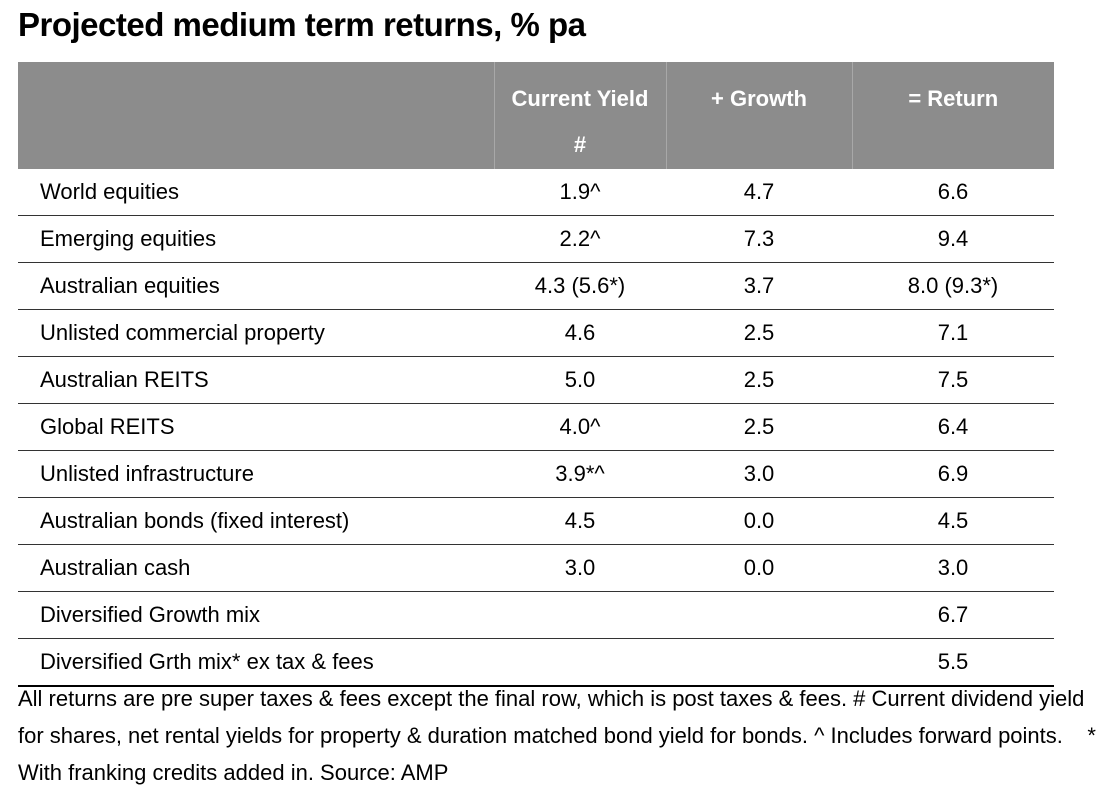 The height and width of the screenshot is (808, 1120). I want to click on table-row: Global REITS 4.0^ 2.5 6.4, so click(536, 427).